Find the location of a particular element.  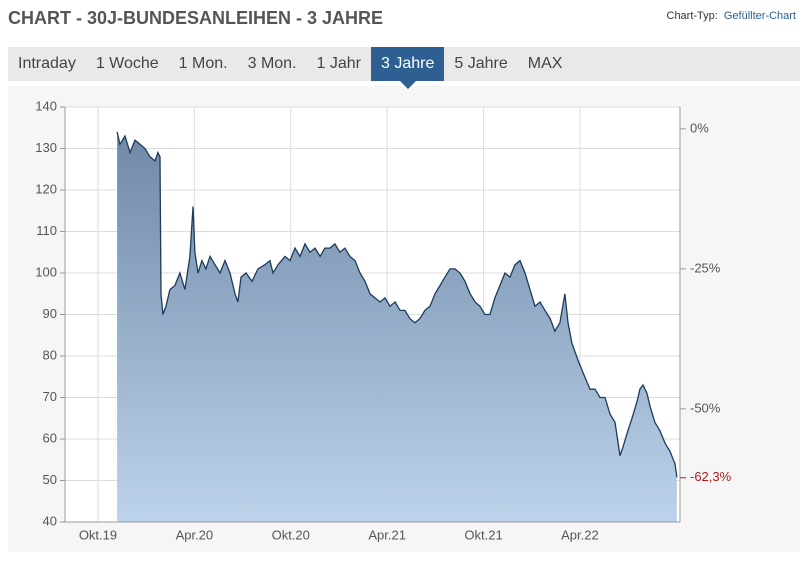

y-tick-label: 60 is located at coordinates (50, 437).